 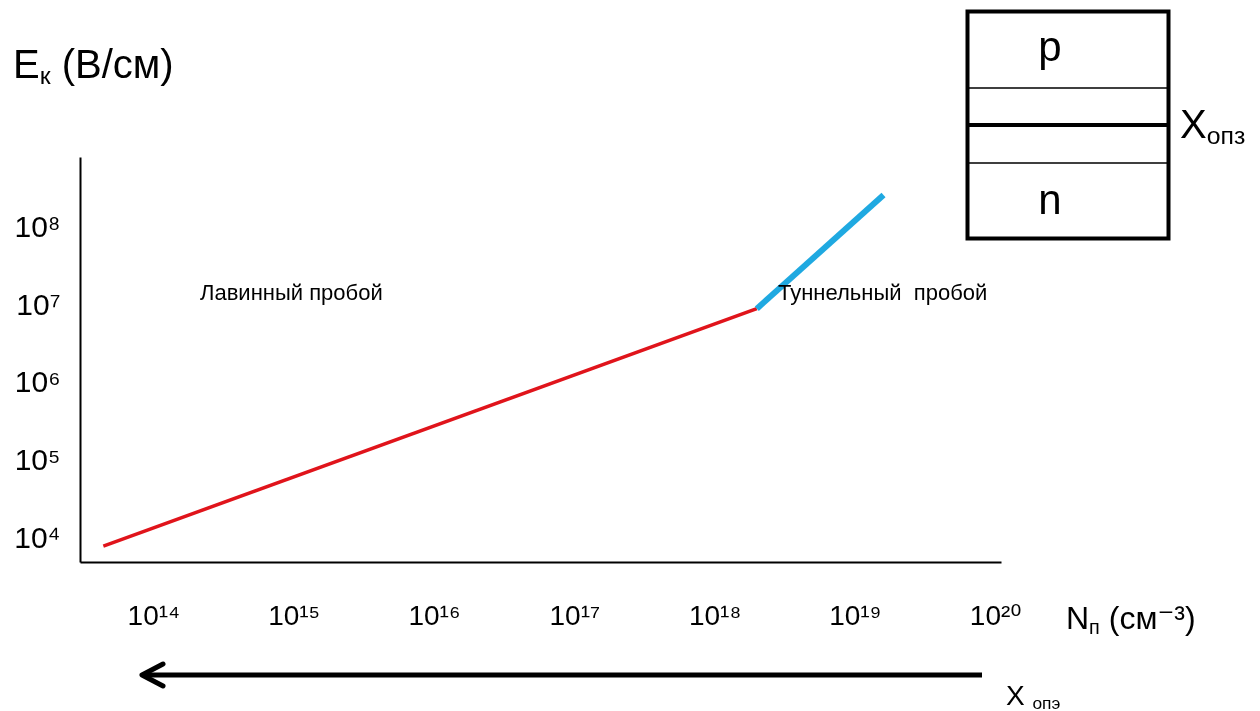 What do you see at coordinates (1033, 695) in the screenshot?
I see `text: X $_{опэ}$` at bounding box center [1033, 695].